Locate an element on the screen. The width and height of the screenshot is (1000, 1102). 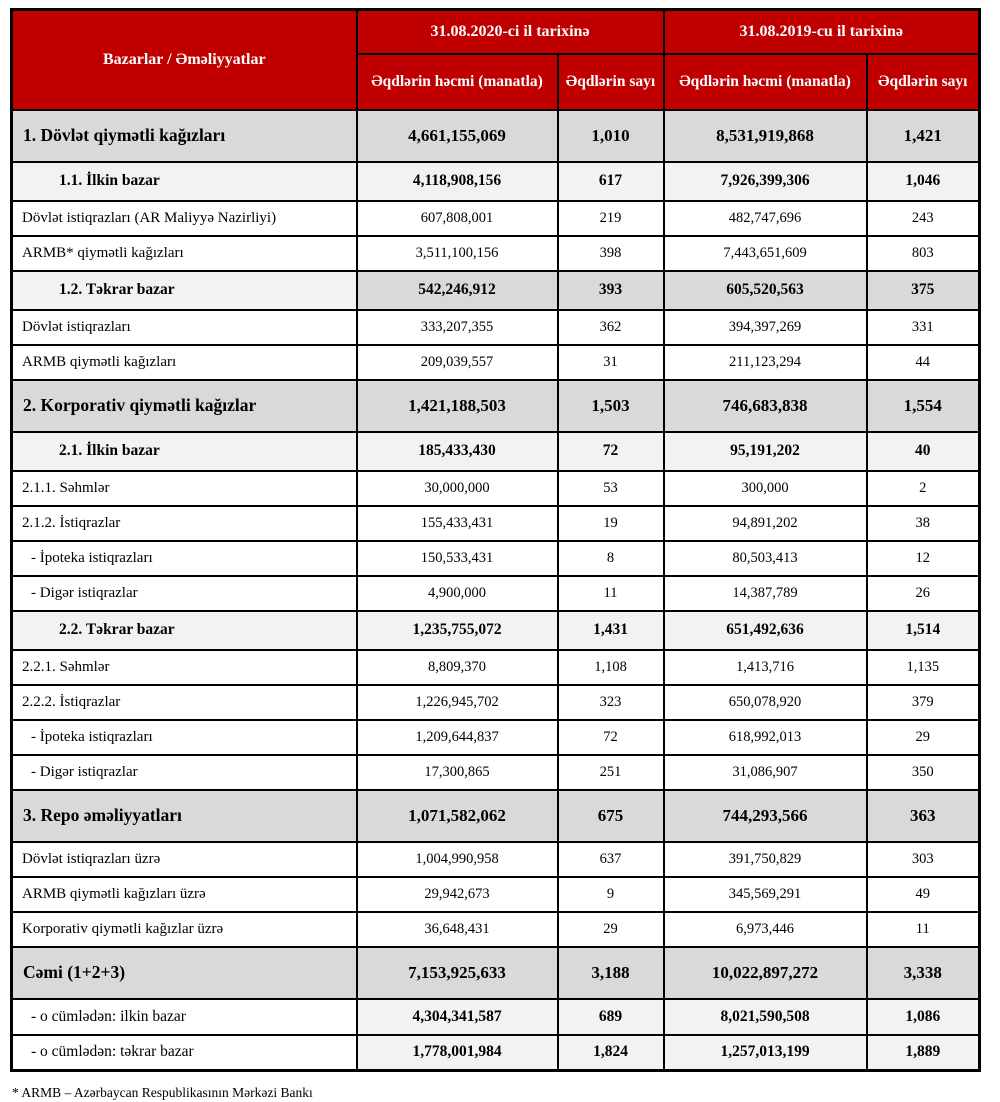
count-2019-cell: 26 is located at coordinates (923, 593).